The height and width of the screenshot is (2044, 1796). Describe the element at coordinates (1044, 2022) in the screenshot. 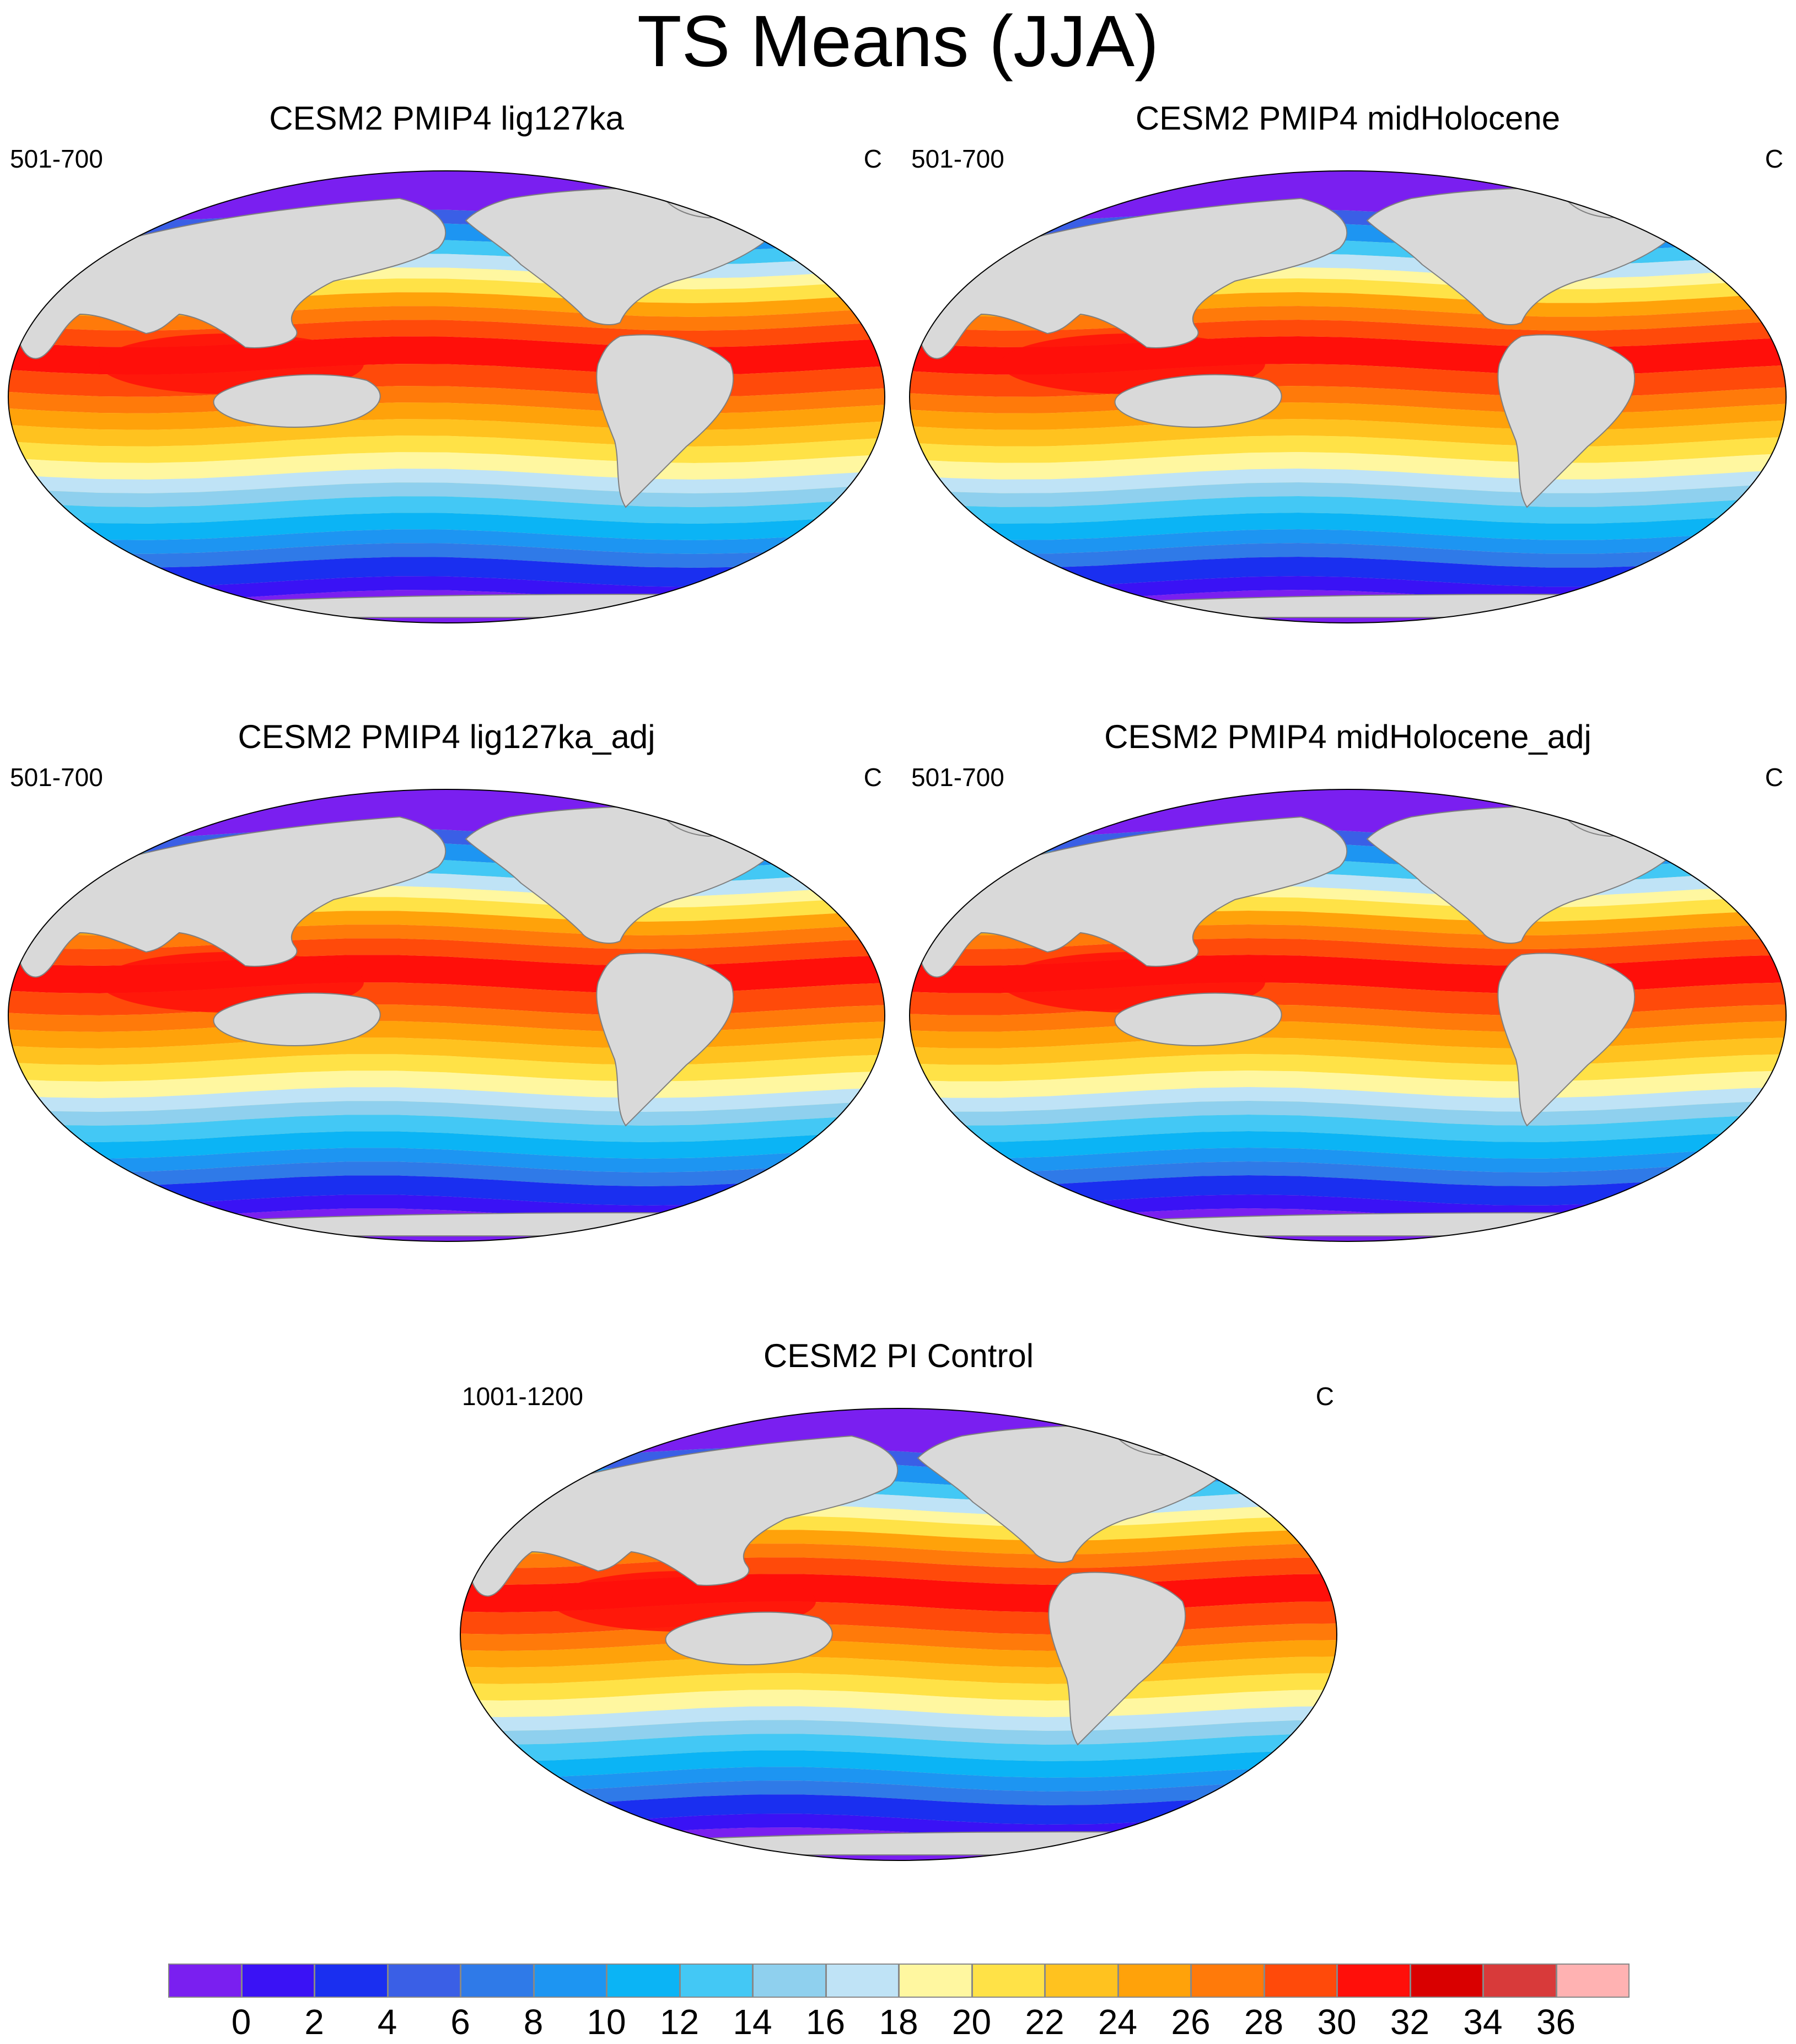

I see `colorbar-tick-label: 22` at that location.